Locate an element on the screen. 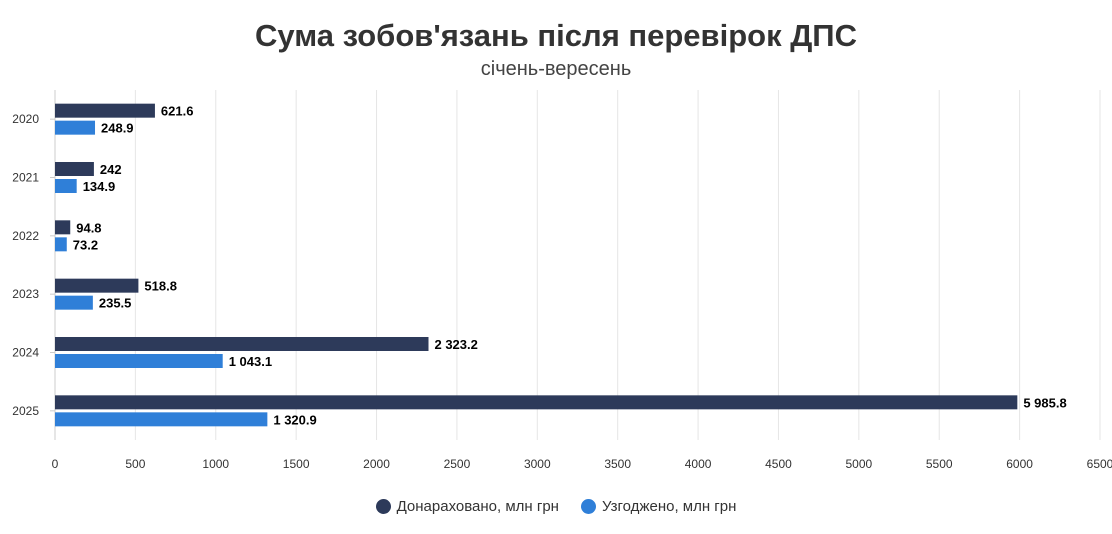 The image size is (1112, 534). y-tick-label: 2023 is located at coordinates (25, 294).